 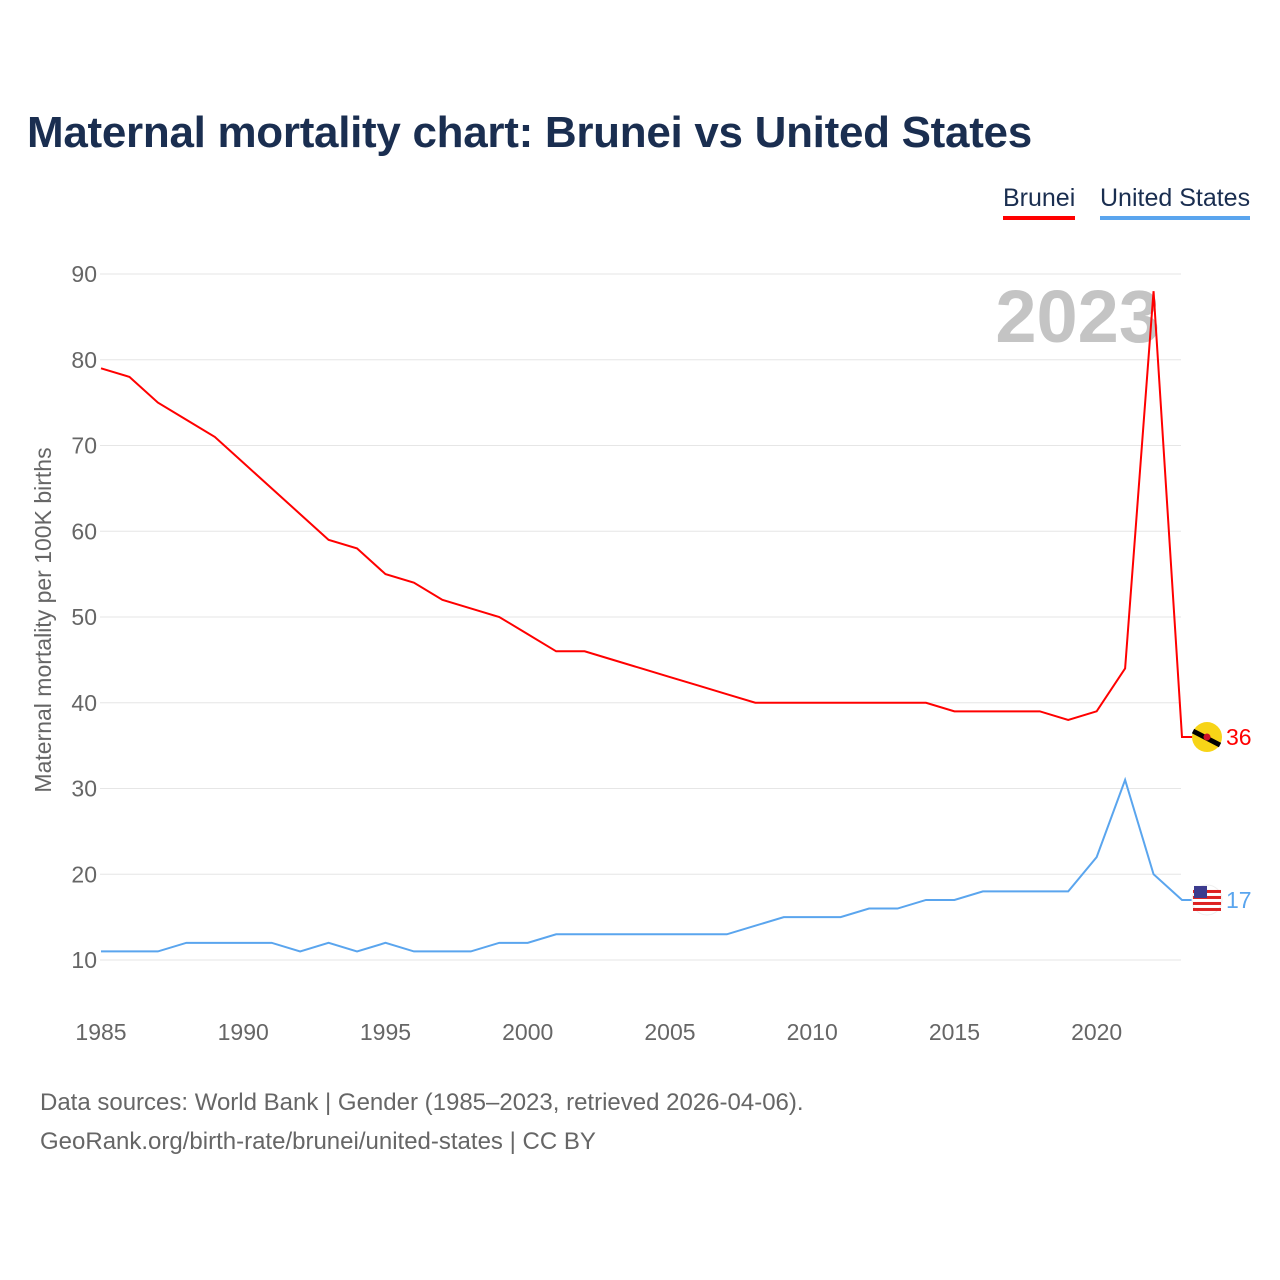 I want to click on y-tick-label: 60, so click(x=84, y=531).